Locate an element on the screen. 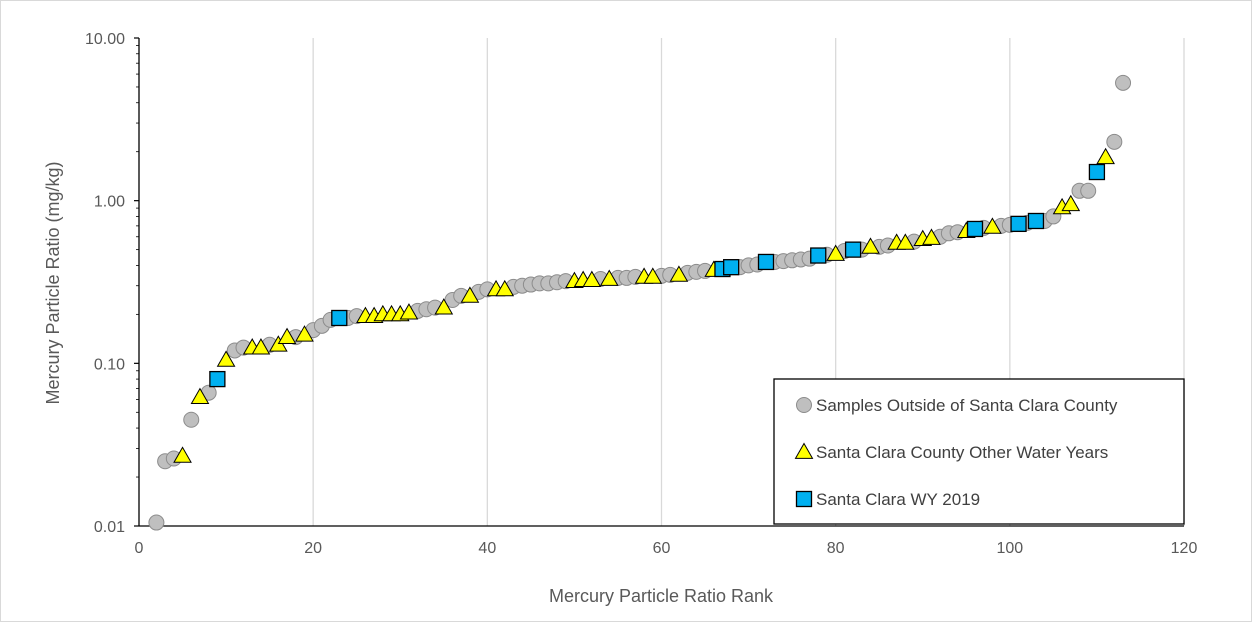  legend-item: Samples Outside of Santa Clara County is located at coordinates (957, 405).